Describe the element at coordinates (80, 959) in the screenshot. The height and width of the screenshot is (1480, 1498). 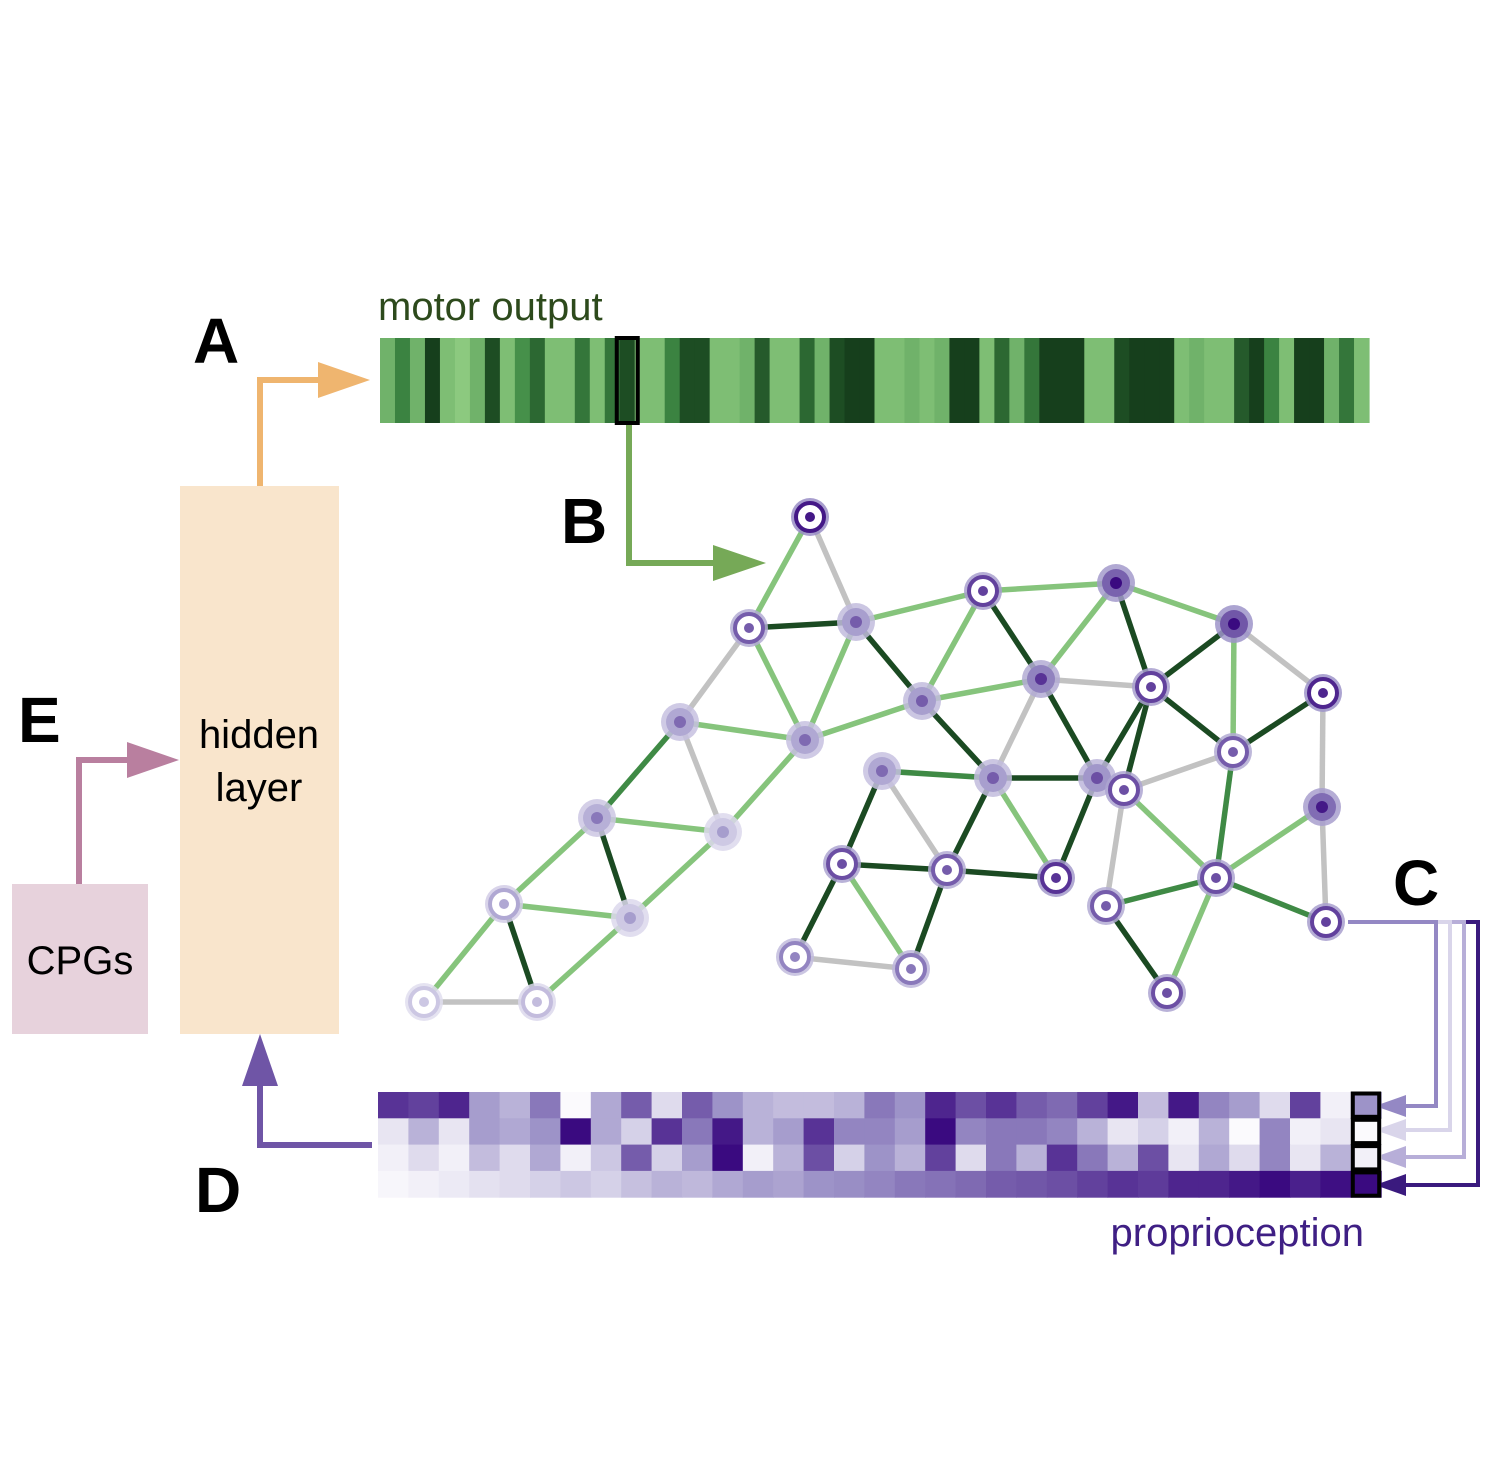
I see `cpg-box` at that location.